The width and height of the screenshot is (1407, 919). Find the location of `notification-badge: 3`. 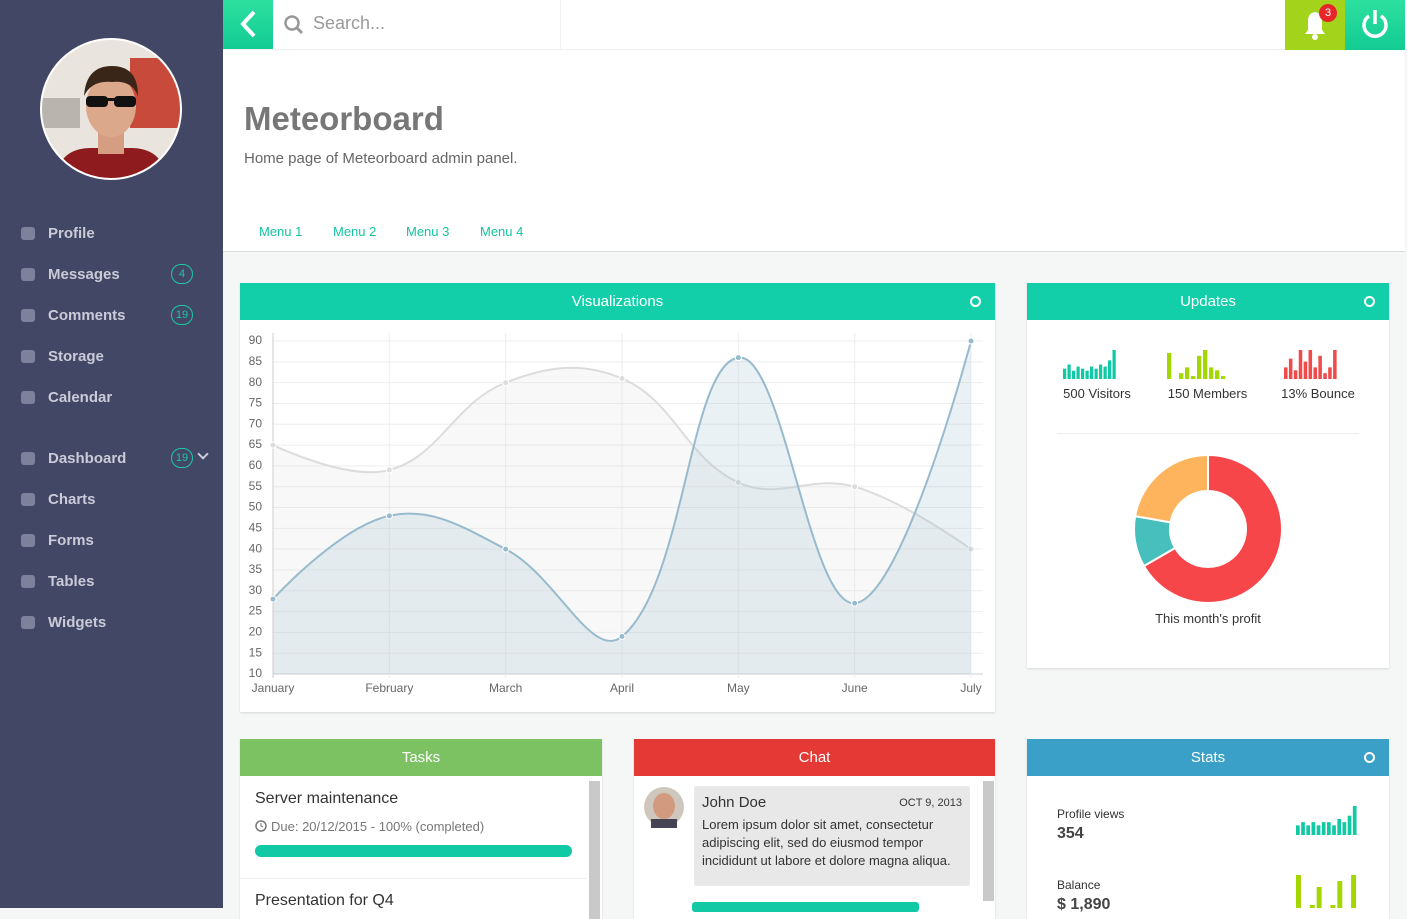

notification-badge: 3 is located at coordinates (1328, 13).